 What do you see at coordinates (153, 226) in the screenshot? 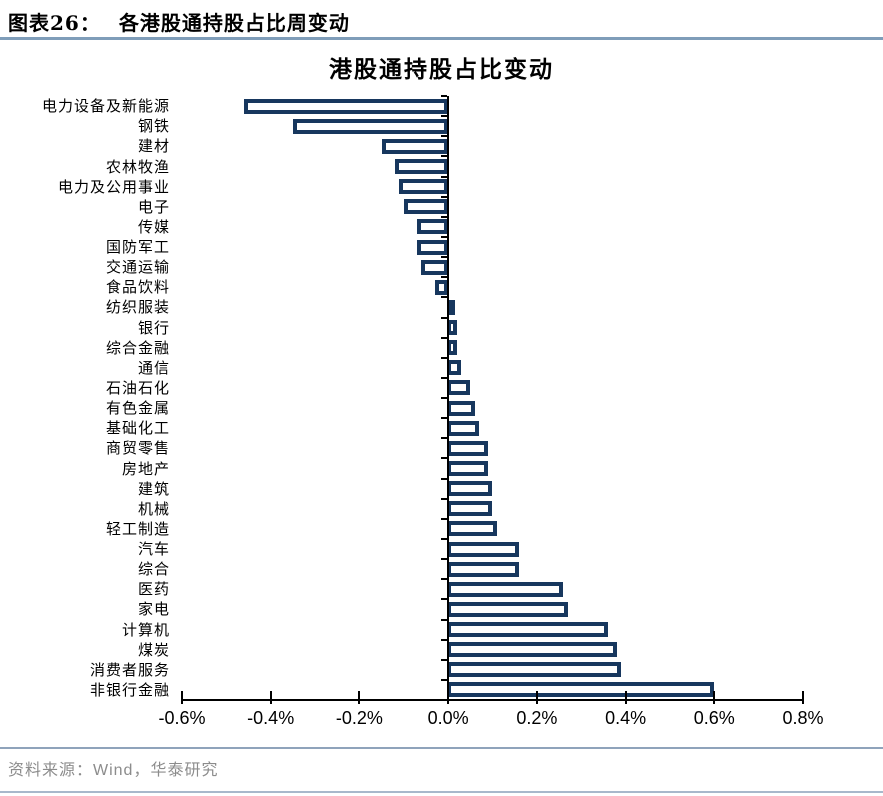
I see `category-label: 传媒` at bounding box center [153, 226].